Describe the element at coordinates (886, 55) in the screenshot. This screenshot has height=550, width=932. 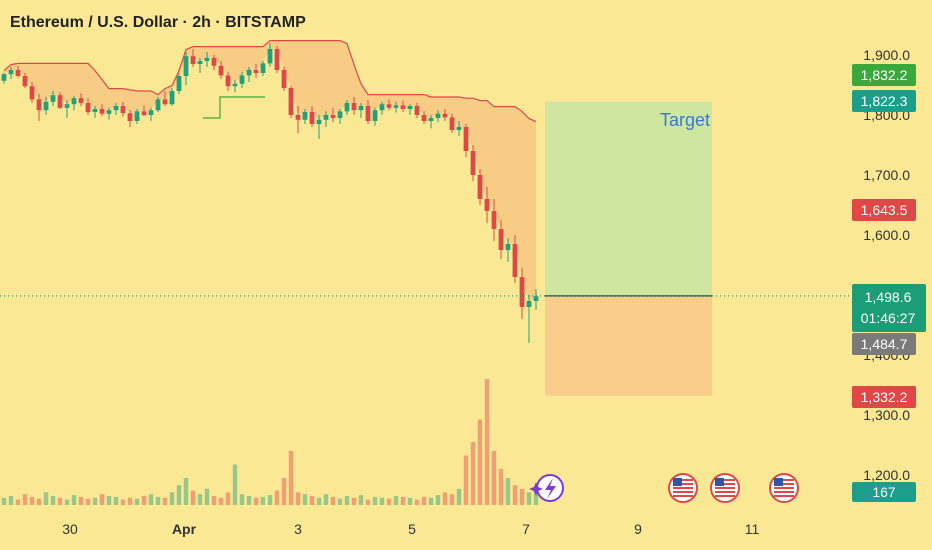
I see `y-tick-label: 1,900.0` at that location.